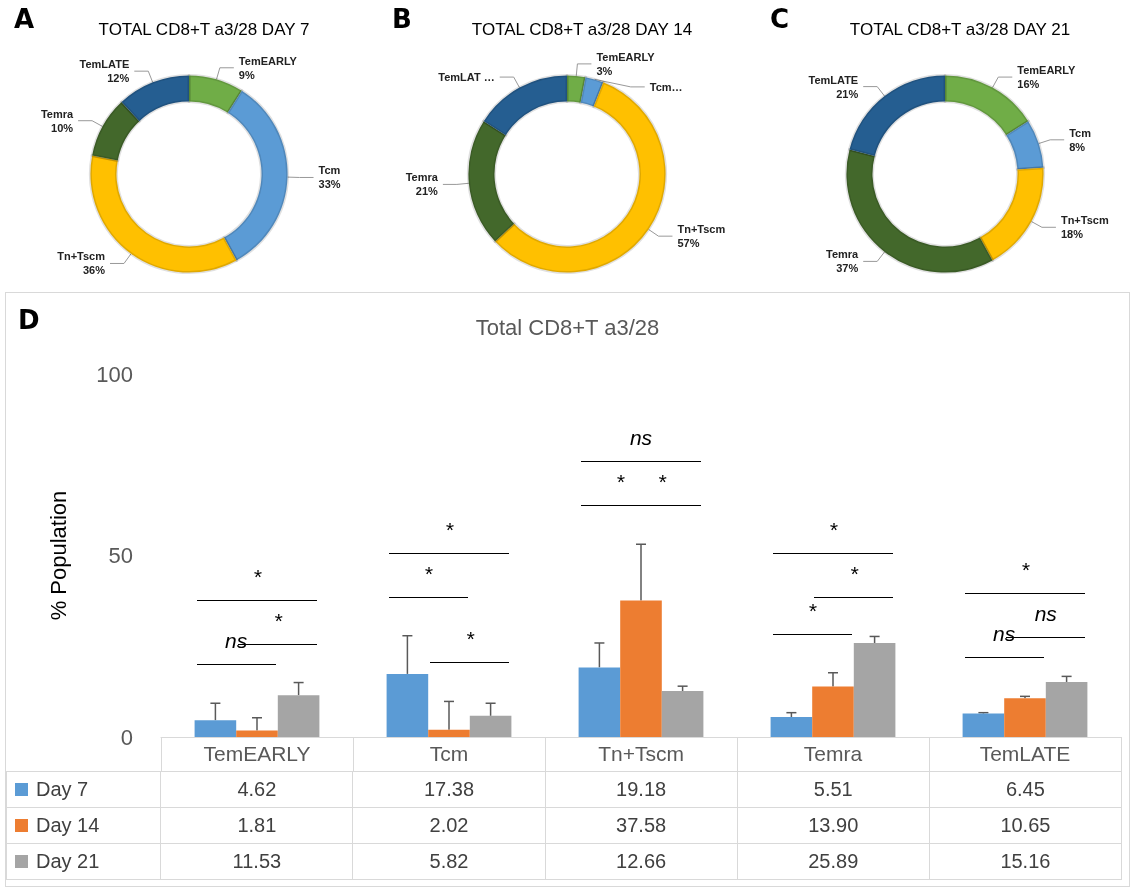 The image size is (1135, 890). I want to click on data-label: 12%, so click(118, 78).